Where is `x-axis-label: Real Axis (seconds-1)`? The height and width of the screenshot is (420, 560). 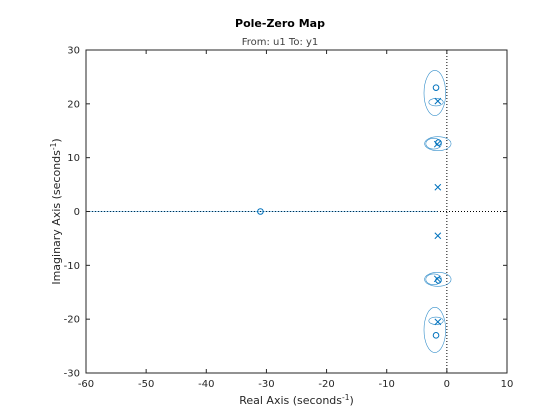
x-axis-label: Real Axis (seconds-1) is located at coordinates (296, 400).